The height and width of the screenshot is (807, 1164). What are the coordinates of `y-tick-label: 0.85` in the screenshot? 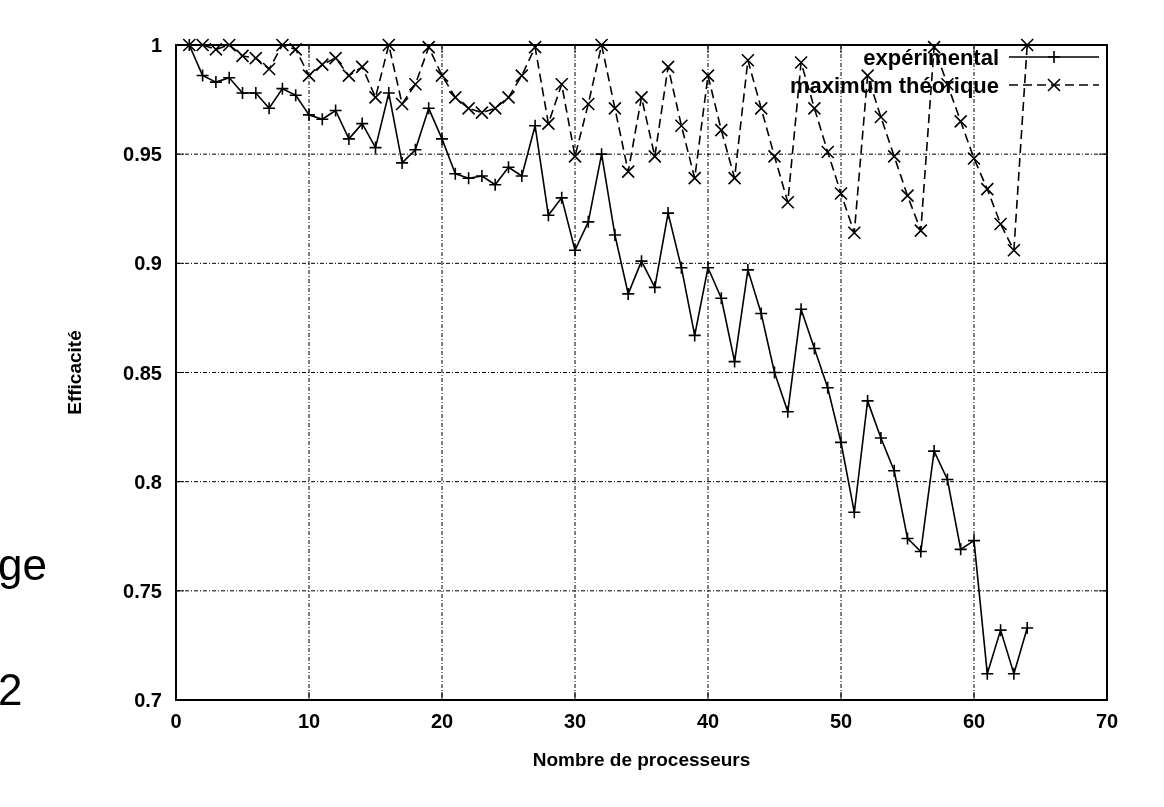 It's located at (142, 372).